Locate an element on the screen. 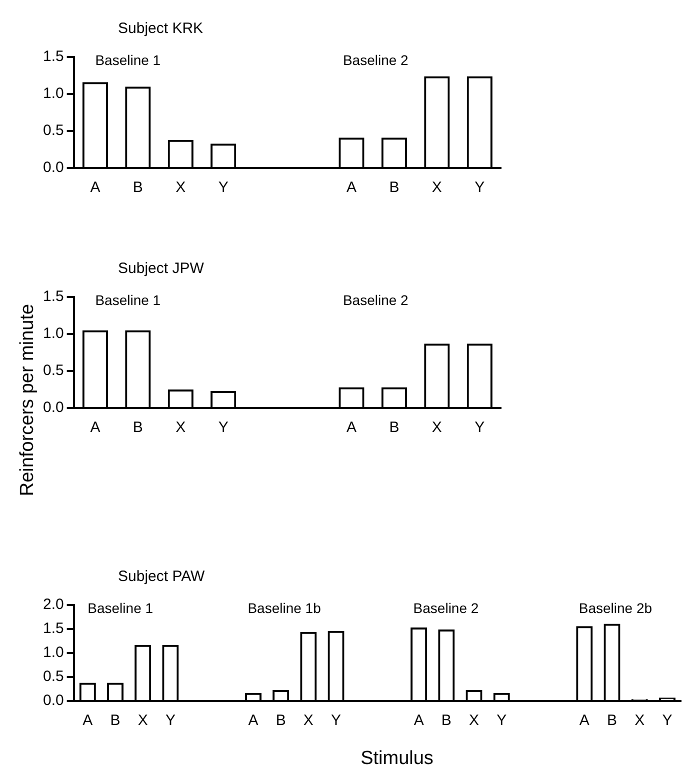  x-axis-title: Stimulus is located at coordinates (397, 759).